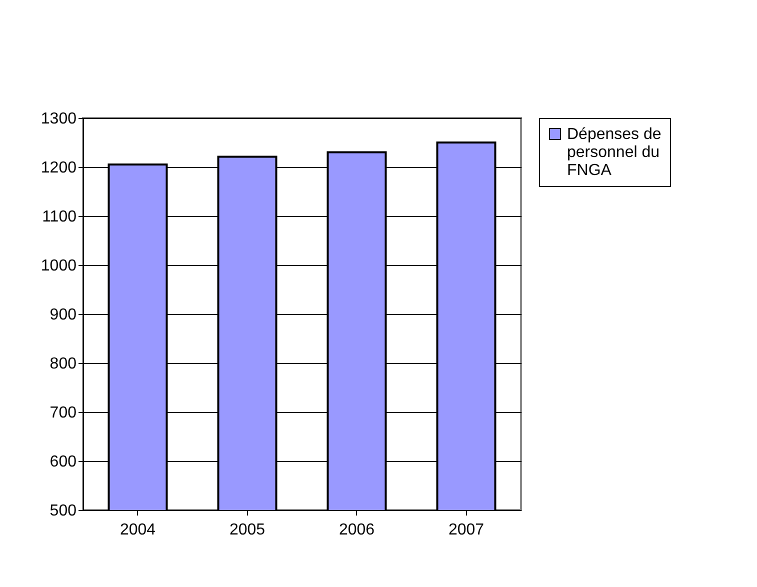 Image resolution: width=757 pixels, height=587 pixels. I want to click on x-tick-label: 2004, so click(138, 530).